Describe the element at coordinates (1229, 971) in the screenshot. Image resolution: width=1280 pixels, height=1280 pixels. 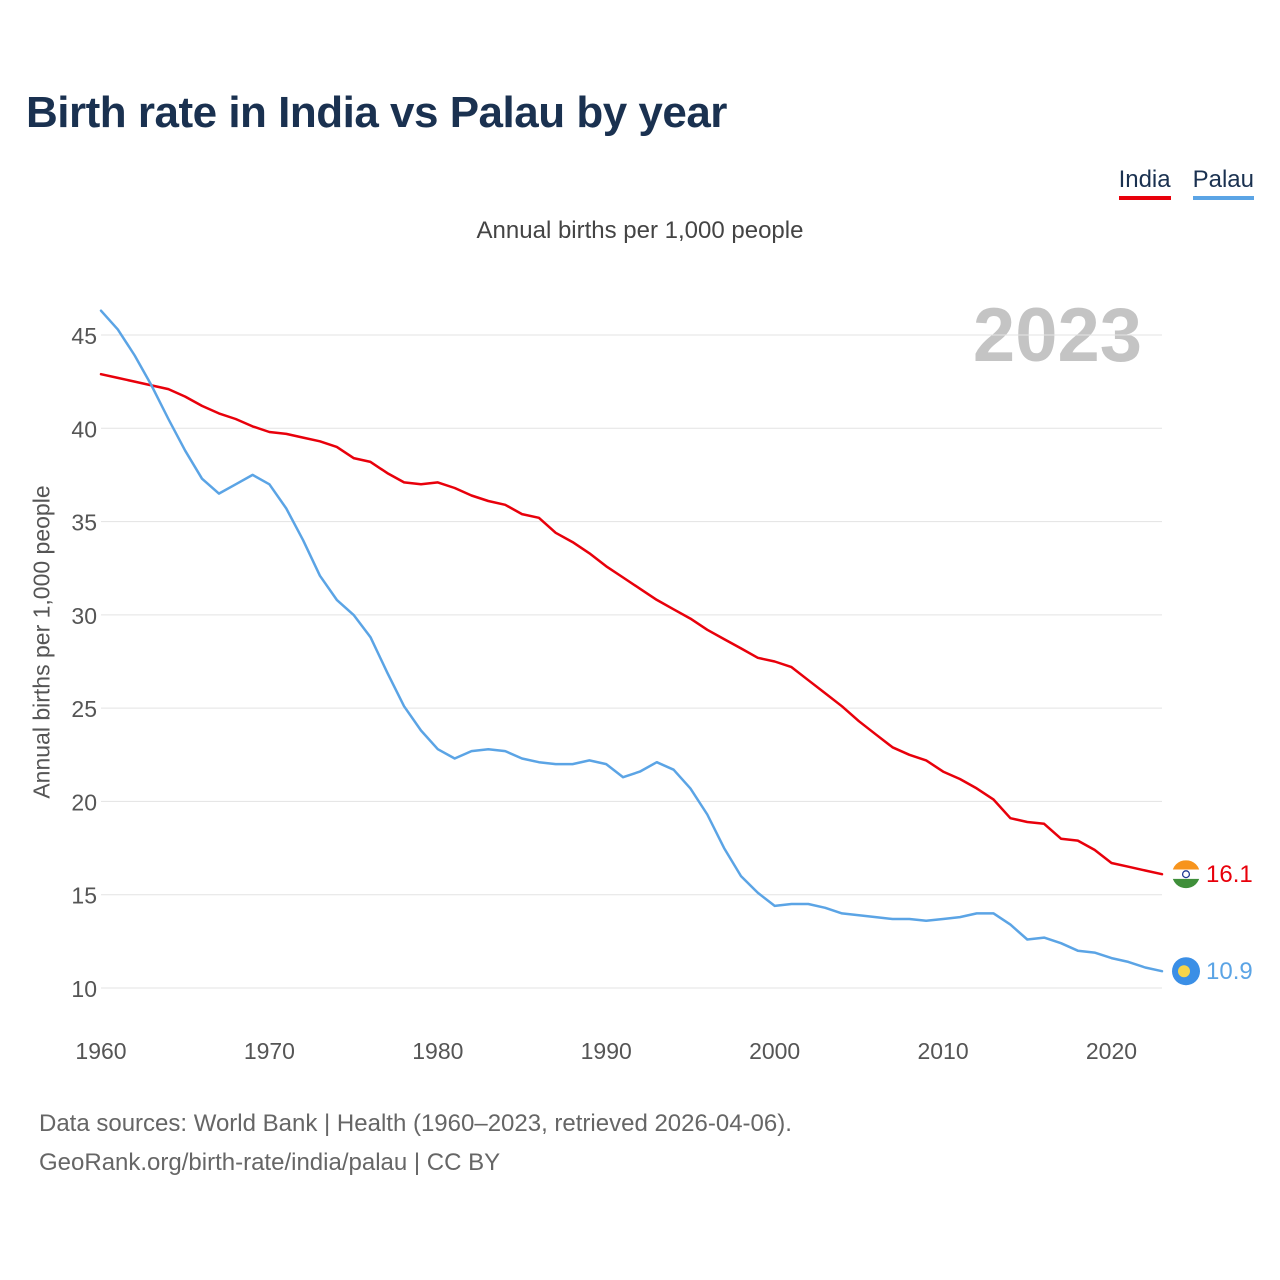
I see `end-value-label-palau: 10.9` at that location.